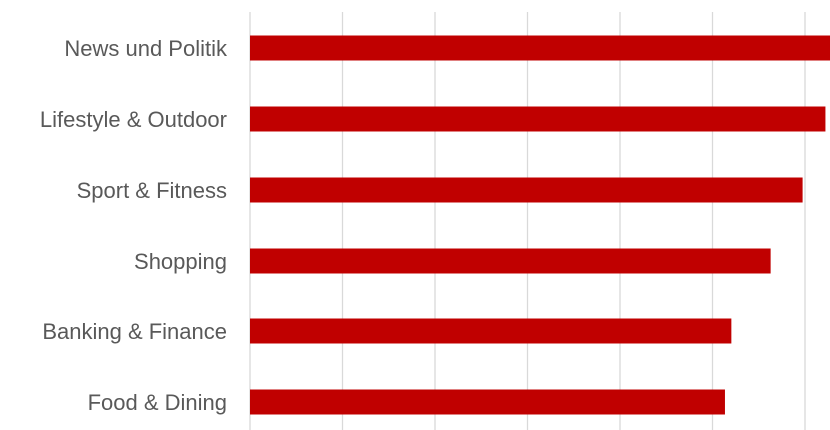 The image size is (830, 430). I want to click on category-label-0: News und Politik, so click(146, 48).